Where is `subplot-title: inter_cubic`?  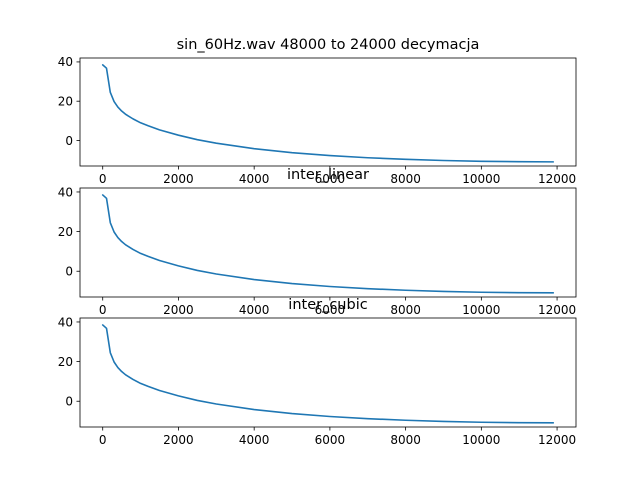
subplot-title: inter_cubic is located at coordinates (327, 305).